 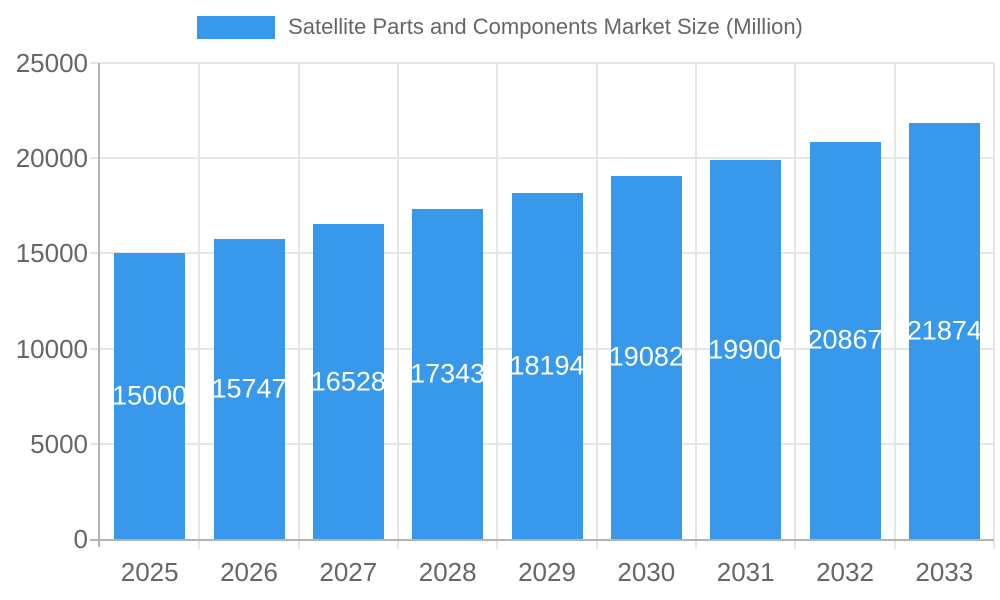 What do you see at coordinates (51, 158) in the screenshot?
I see `y-tick-label: 20000` at bounding box center [51, 158].